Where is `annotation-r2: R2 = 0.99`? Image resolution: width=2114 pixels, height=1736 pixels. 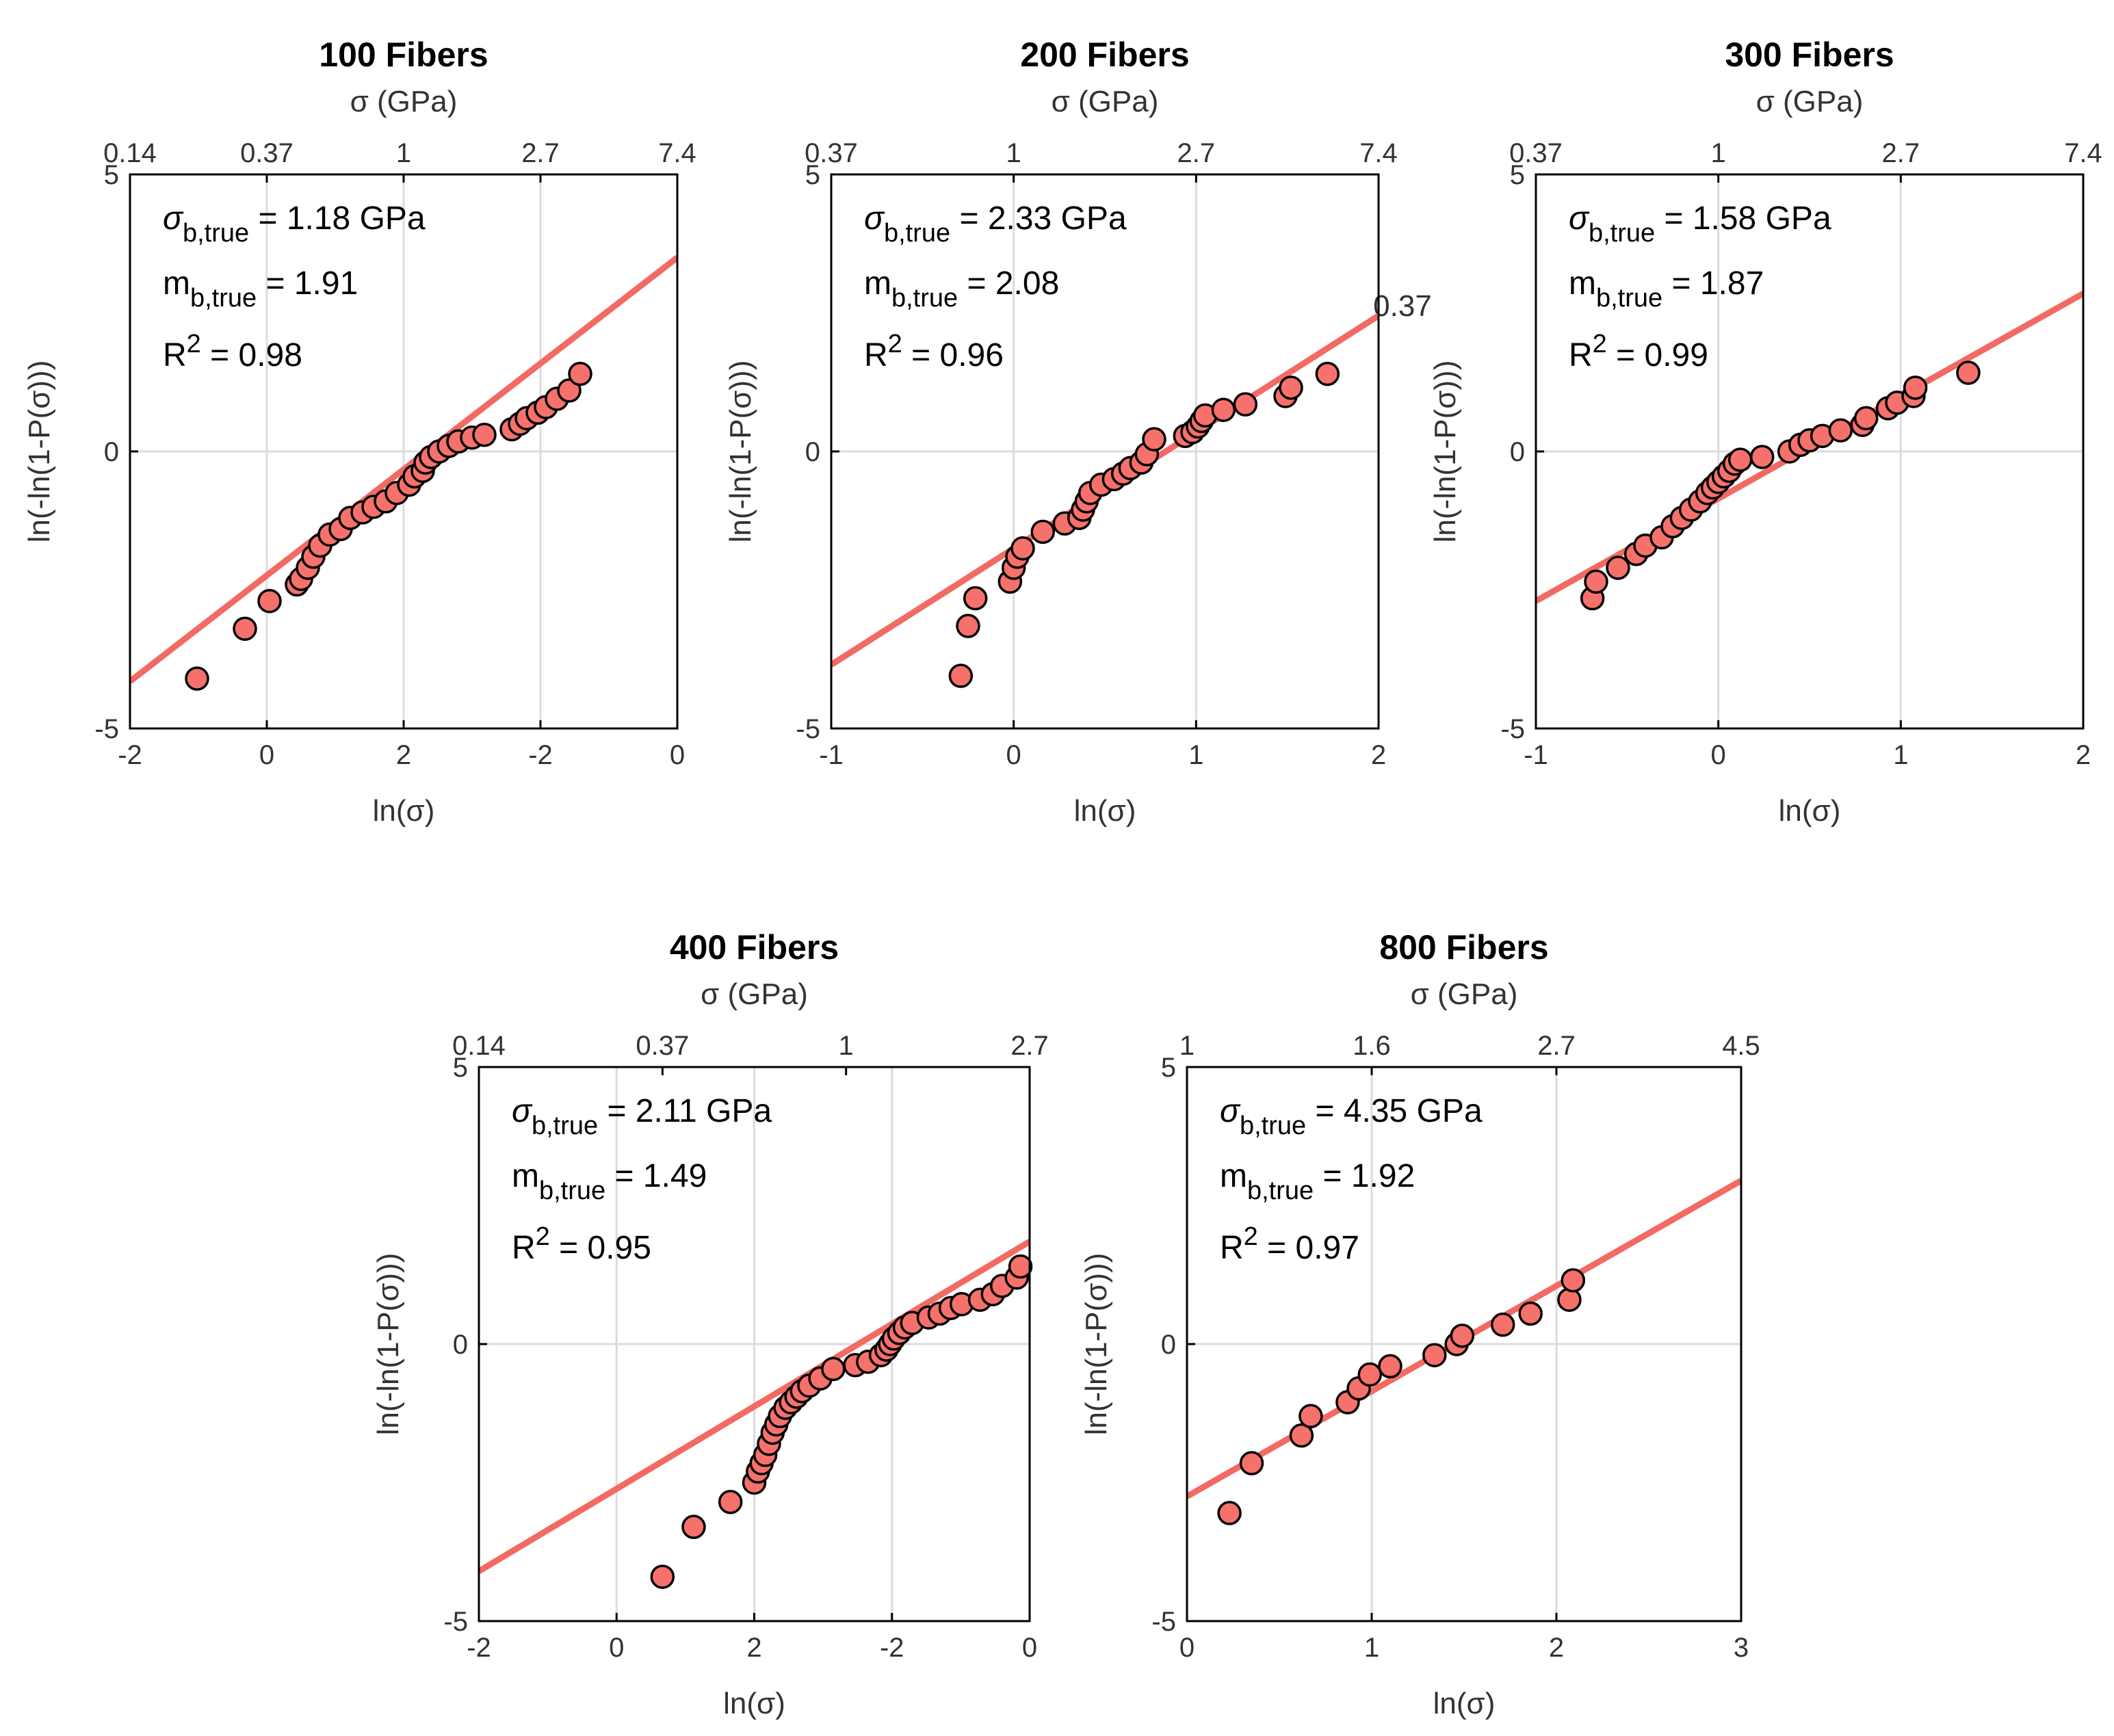 annotation-r2: R2 = 0.99 is located at coordinates (1638, 351).